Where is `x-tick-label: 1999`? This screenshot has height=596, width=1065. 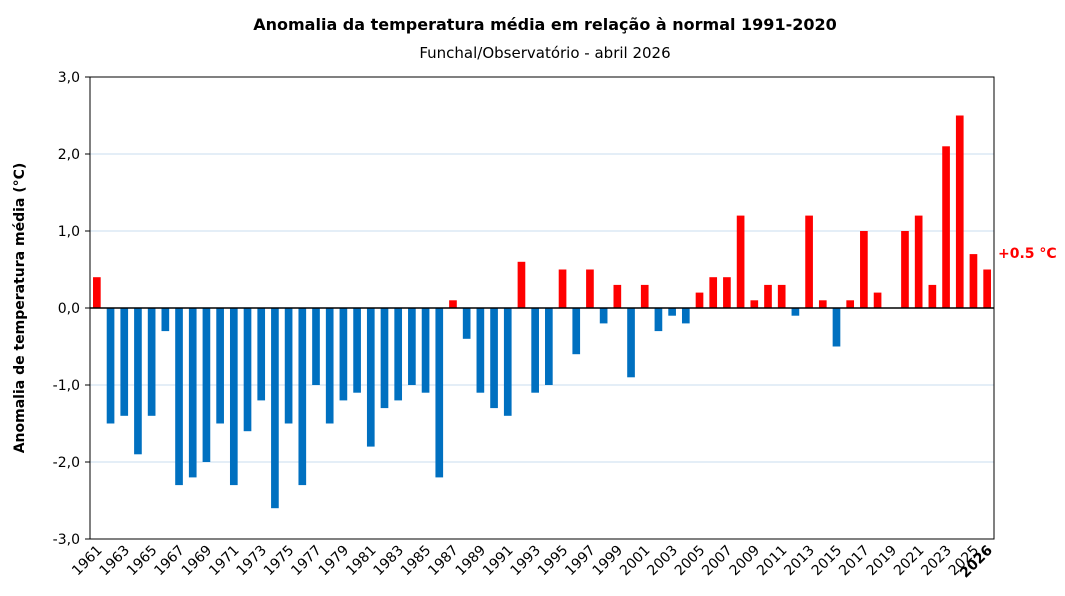
x-tick-label: 1999 is located at coordinates (608, 561).